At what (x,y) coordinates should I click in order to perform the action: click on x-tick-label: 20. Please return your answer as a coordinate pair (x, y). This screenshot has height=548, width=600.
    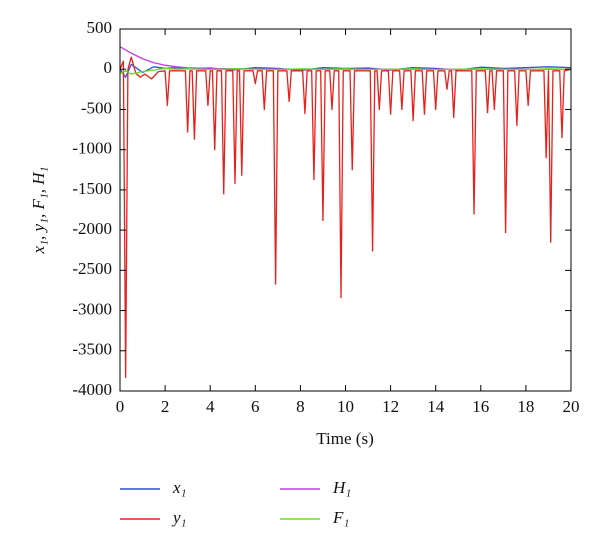
    Looking at the image, I should click on (571, 406).